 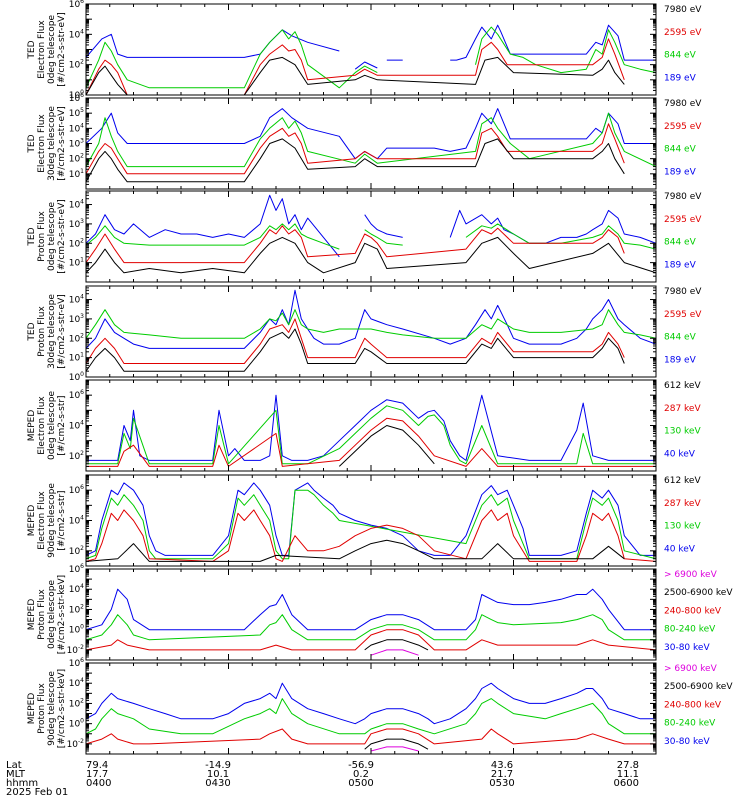 What do you see at coordinates (42, 236) in the screenshot?
I see `panel-3-ylabel-line-2: Proton Flux` at bounding box center [42, 236].